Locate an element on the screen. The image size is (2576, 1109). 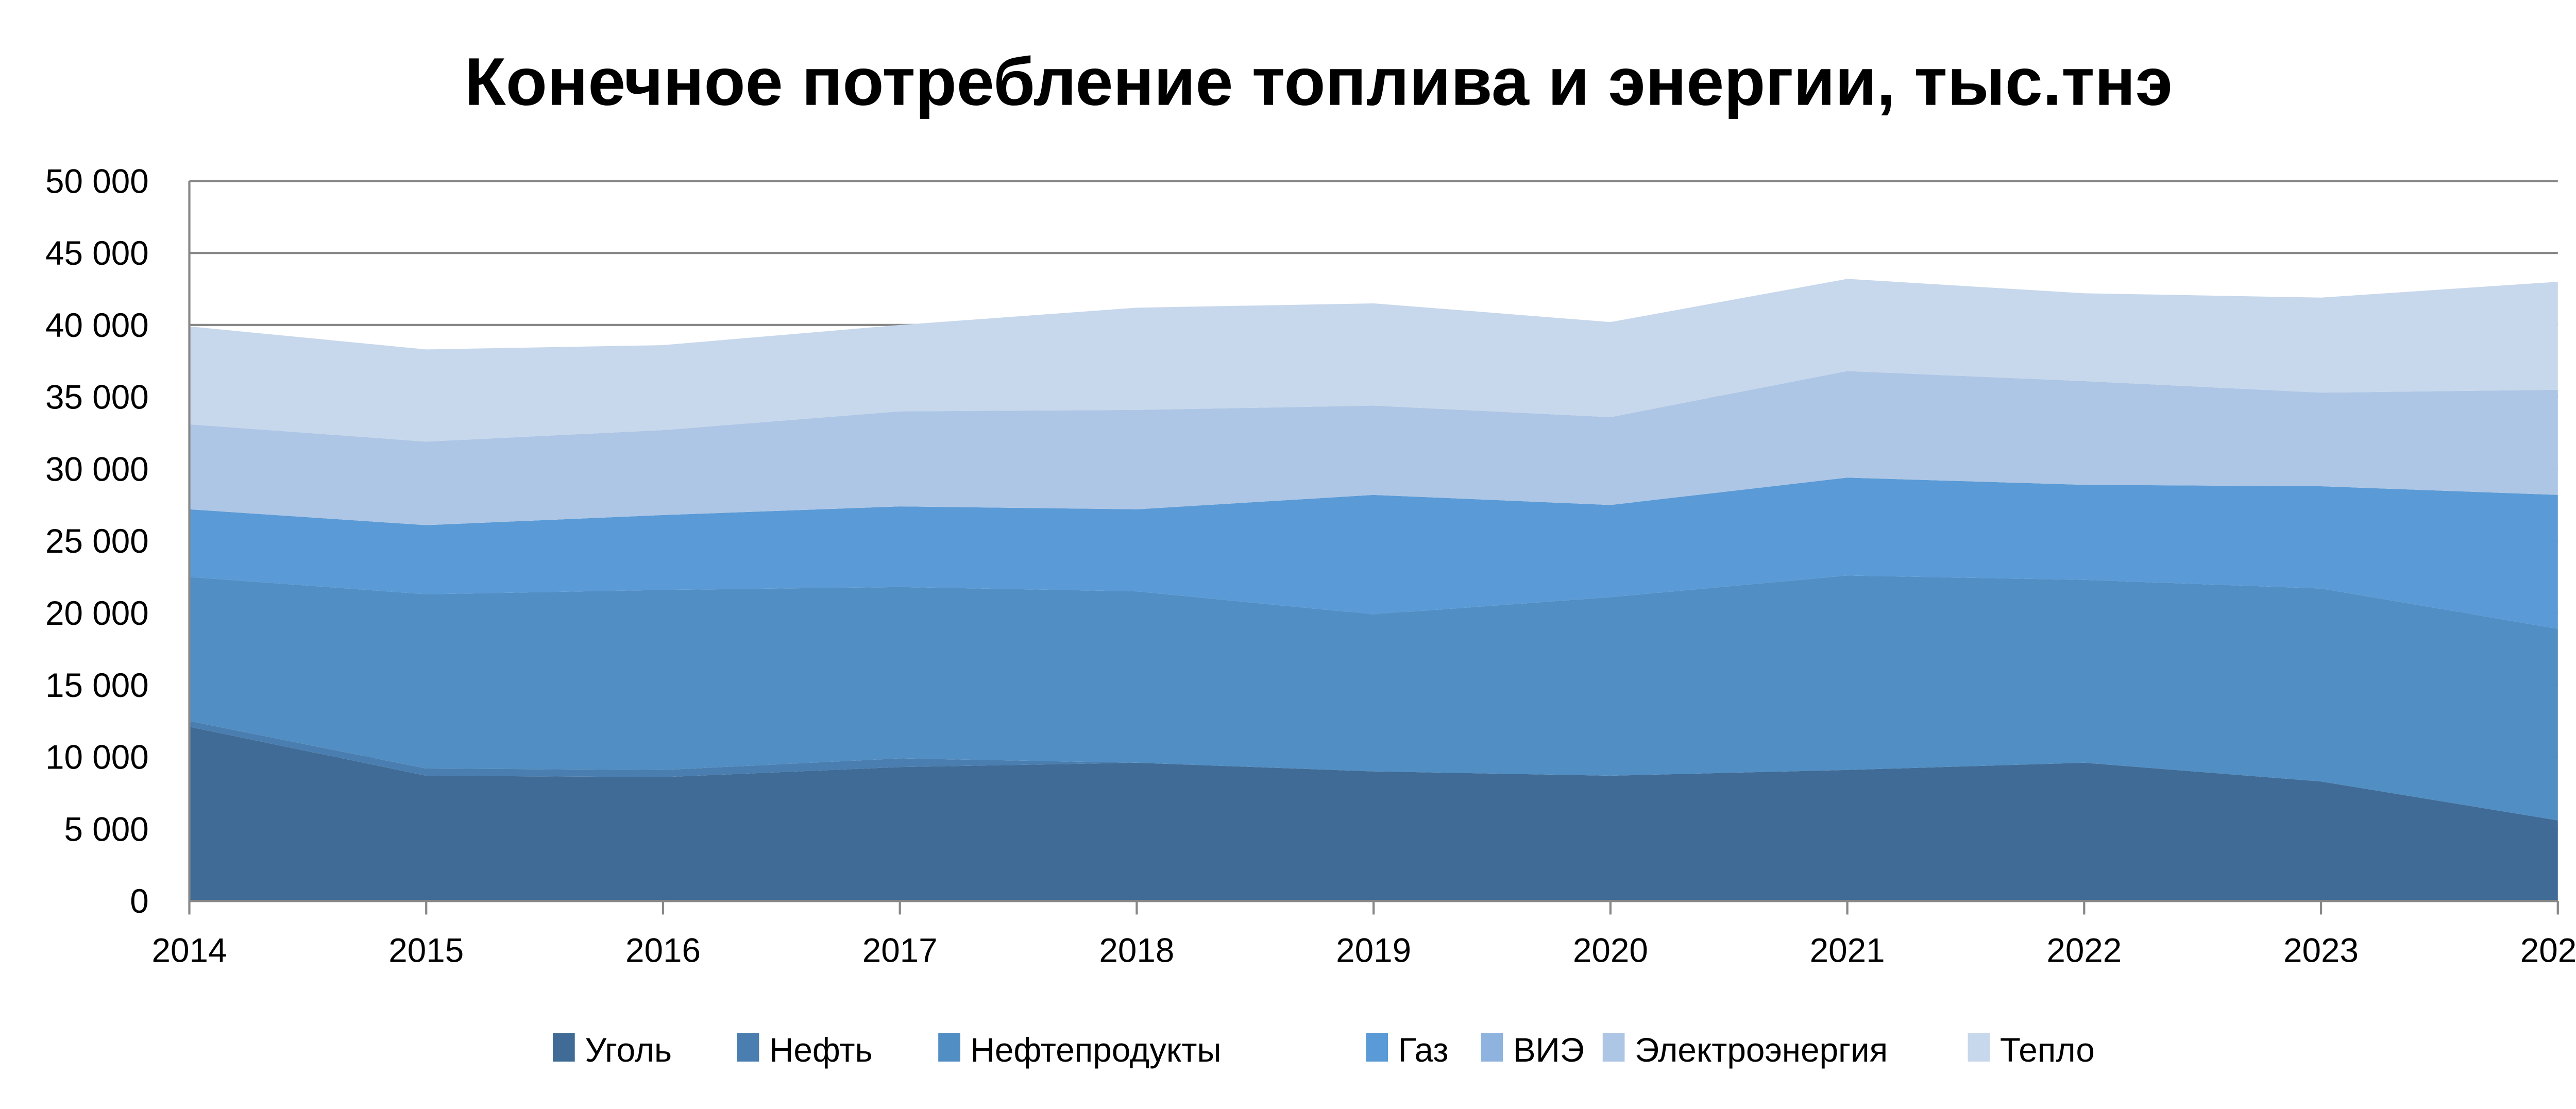
legend-label: Электроэнергия is located at coordinates (1761, 1050).